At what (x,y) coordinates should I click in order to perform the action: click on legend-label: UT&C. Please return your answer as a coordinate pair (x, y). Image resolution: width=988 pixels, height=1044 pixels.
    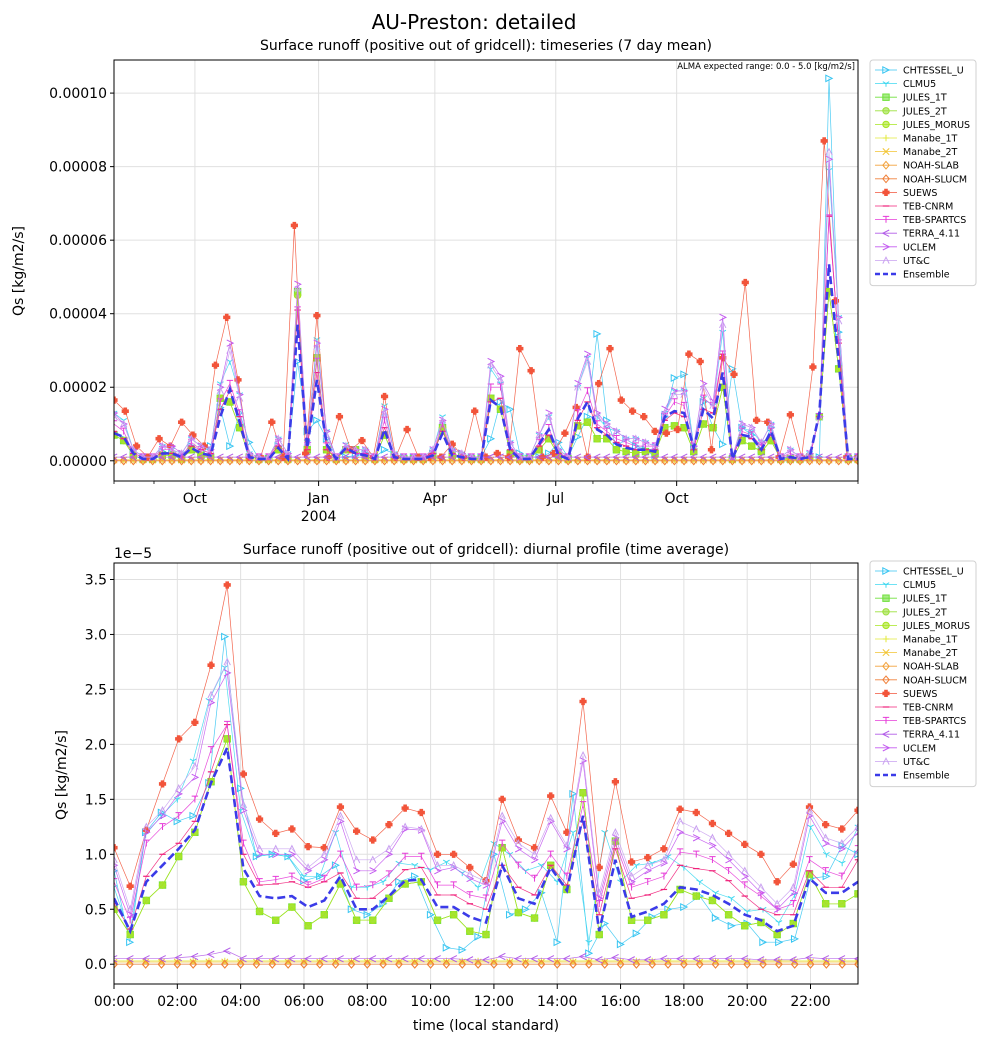
    Looking at the image, I should click on (916, 261).